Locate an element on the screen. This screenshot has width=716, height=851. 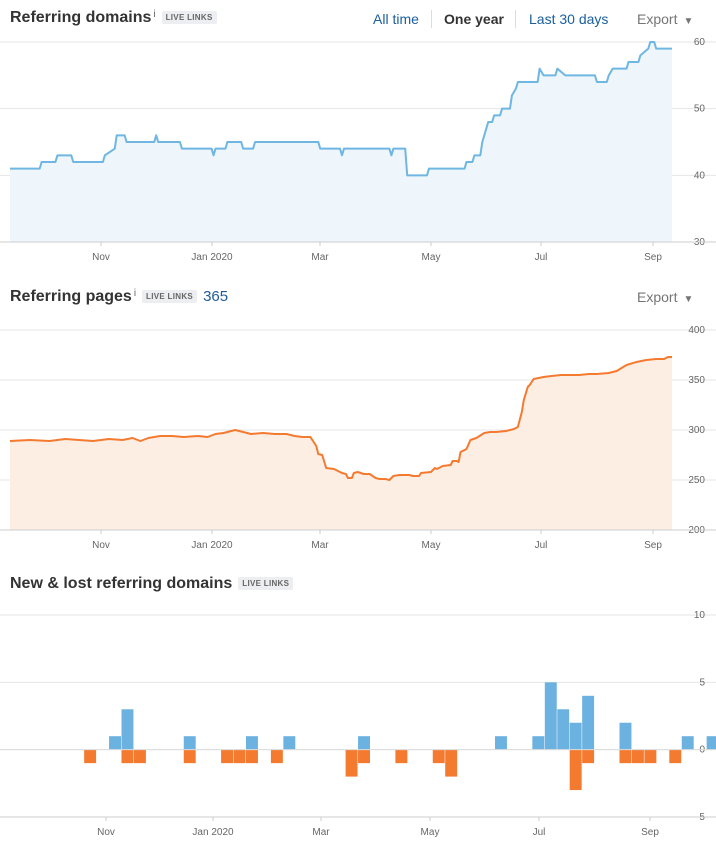
referring-domains-series-line is located at coordinates (341, 109).